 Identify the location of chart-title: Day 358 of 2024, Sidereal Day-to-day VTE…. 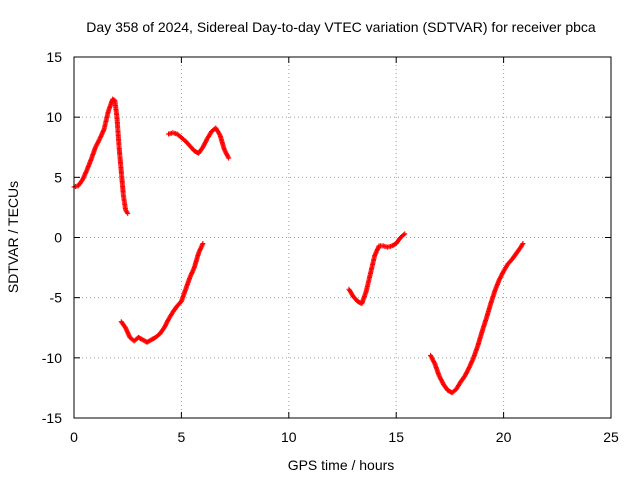
(341, 27).